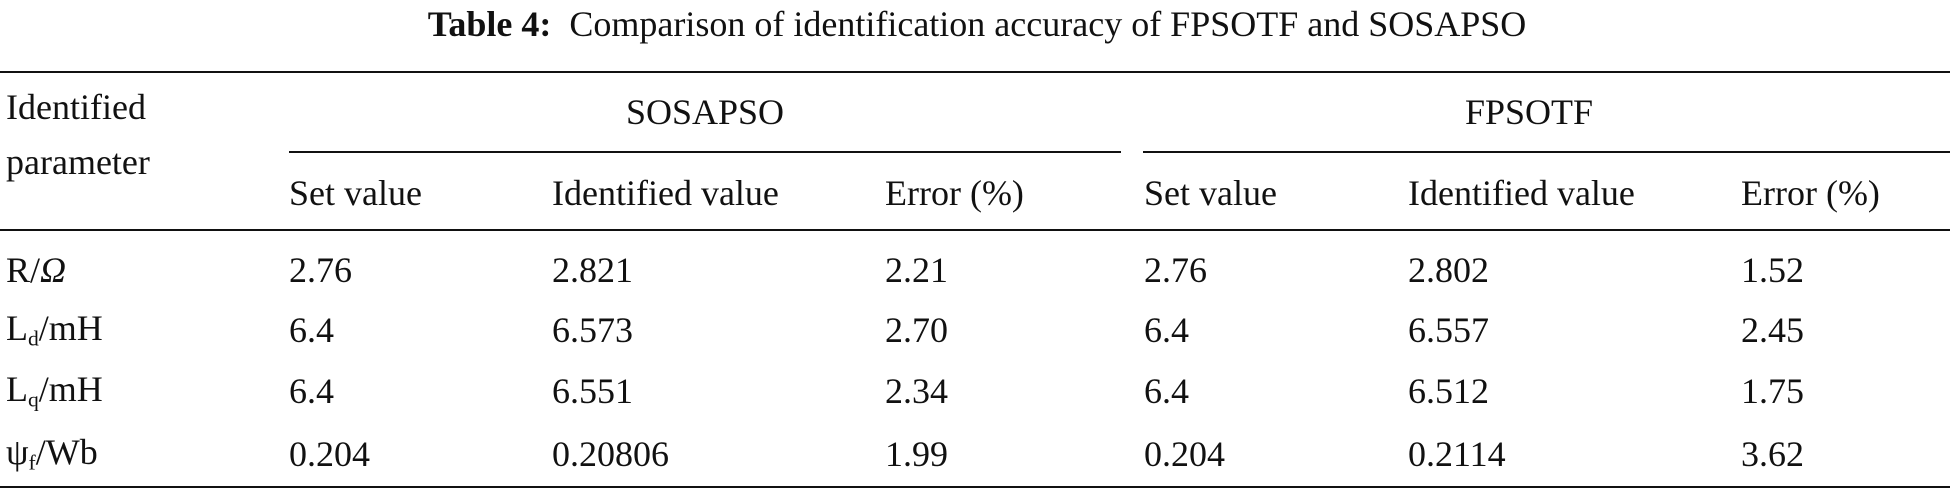 The width and height of the screenshot is (1954, 492). I want to click on mid-rule, so click(975, 230).